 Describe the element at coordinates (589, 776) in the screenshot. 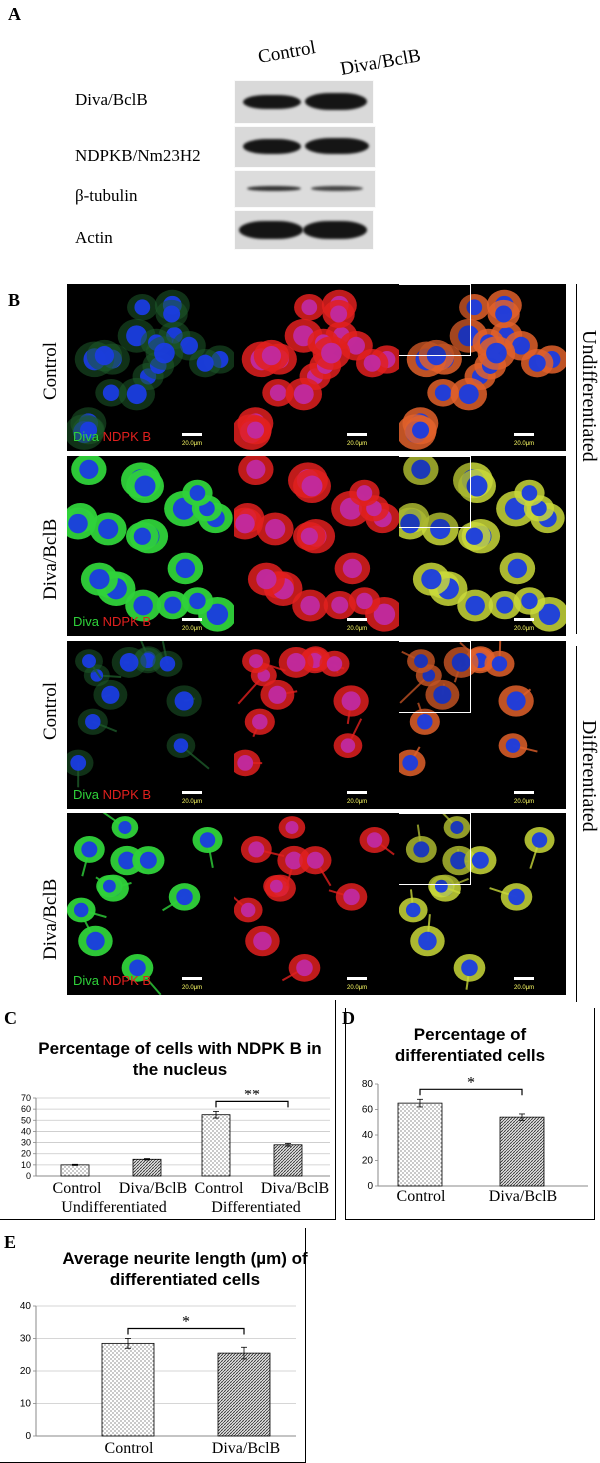

I see `group-label-differentiated: Differentiated` at that location.